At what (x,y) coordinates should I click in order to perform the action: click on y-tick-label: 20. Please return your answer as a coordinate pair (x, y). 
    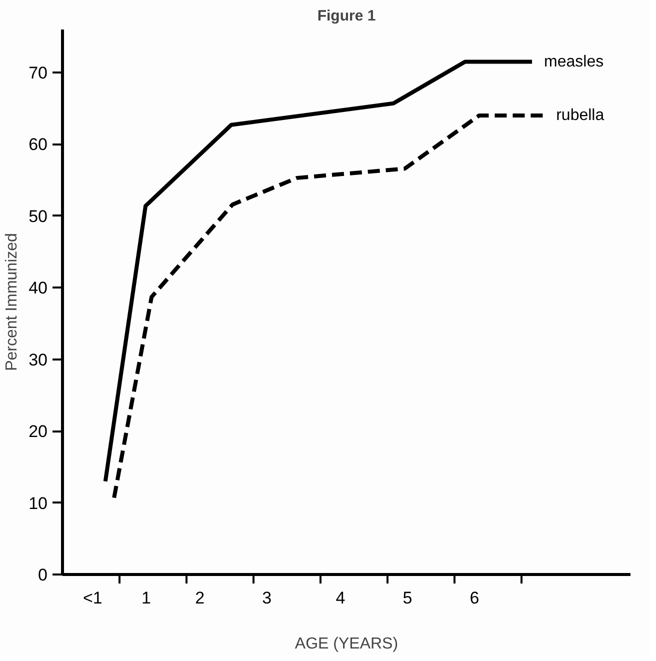
    Looking at the image, I should click on (38, 432).